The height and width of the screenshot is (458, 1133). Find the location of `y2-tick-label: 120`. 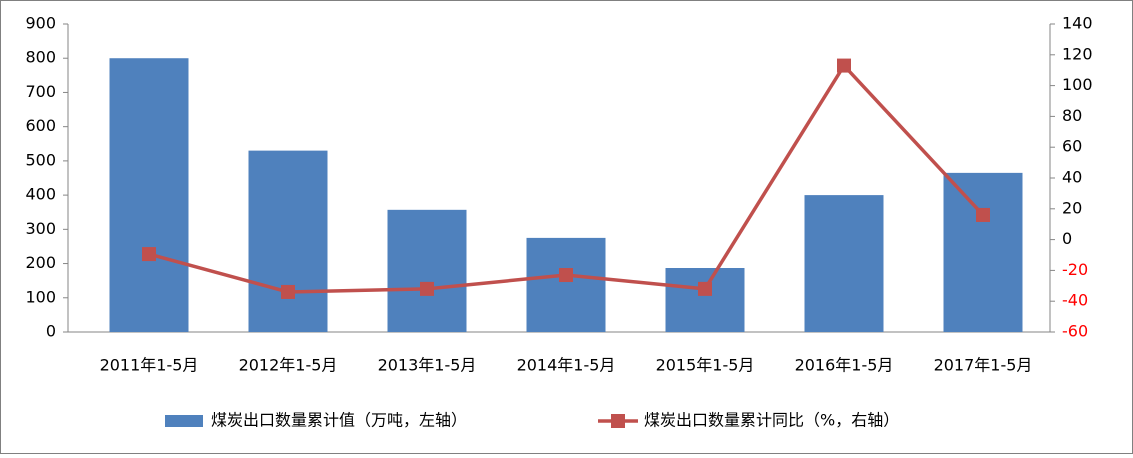

y2-tick-label: 120 is located at coordinates (1077, 53).